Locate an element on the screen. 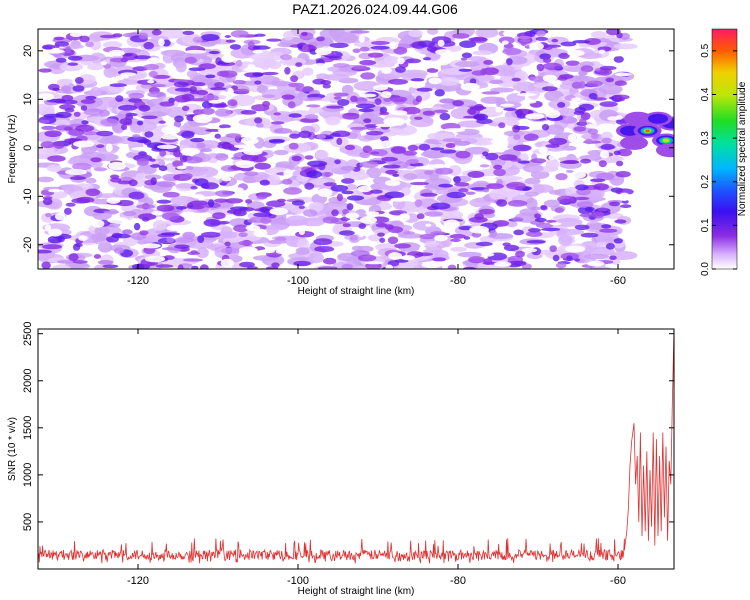 This screenshot has height=600, width=750. x-tick-label: -100 is located at coordinates (298, 581).